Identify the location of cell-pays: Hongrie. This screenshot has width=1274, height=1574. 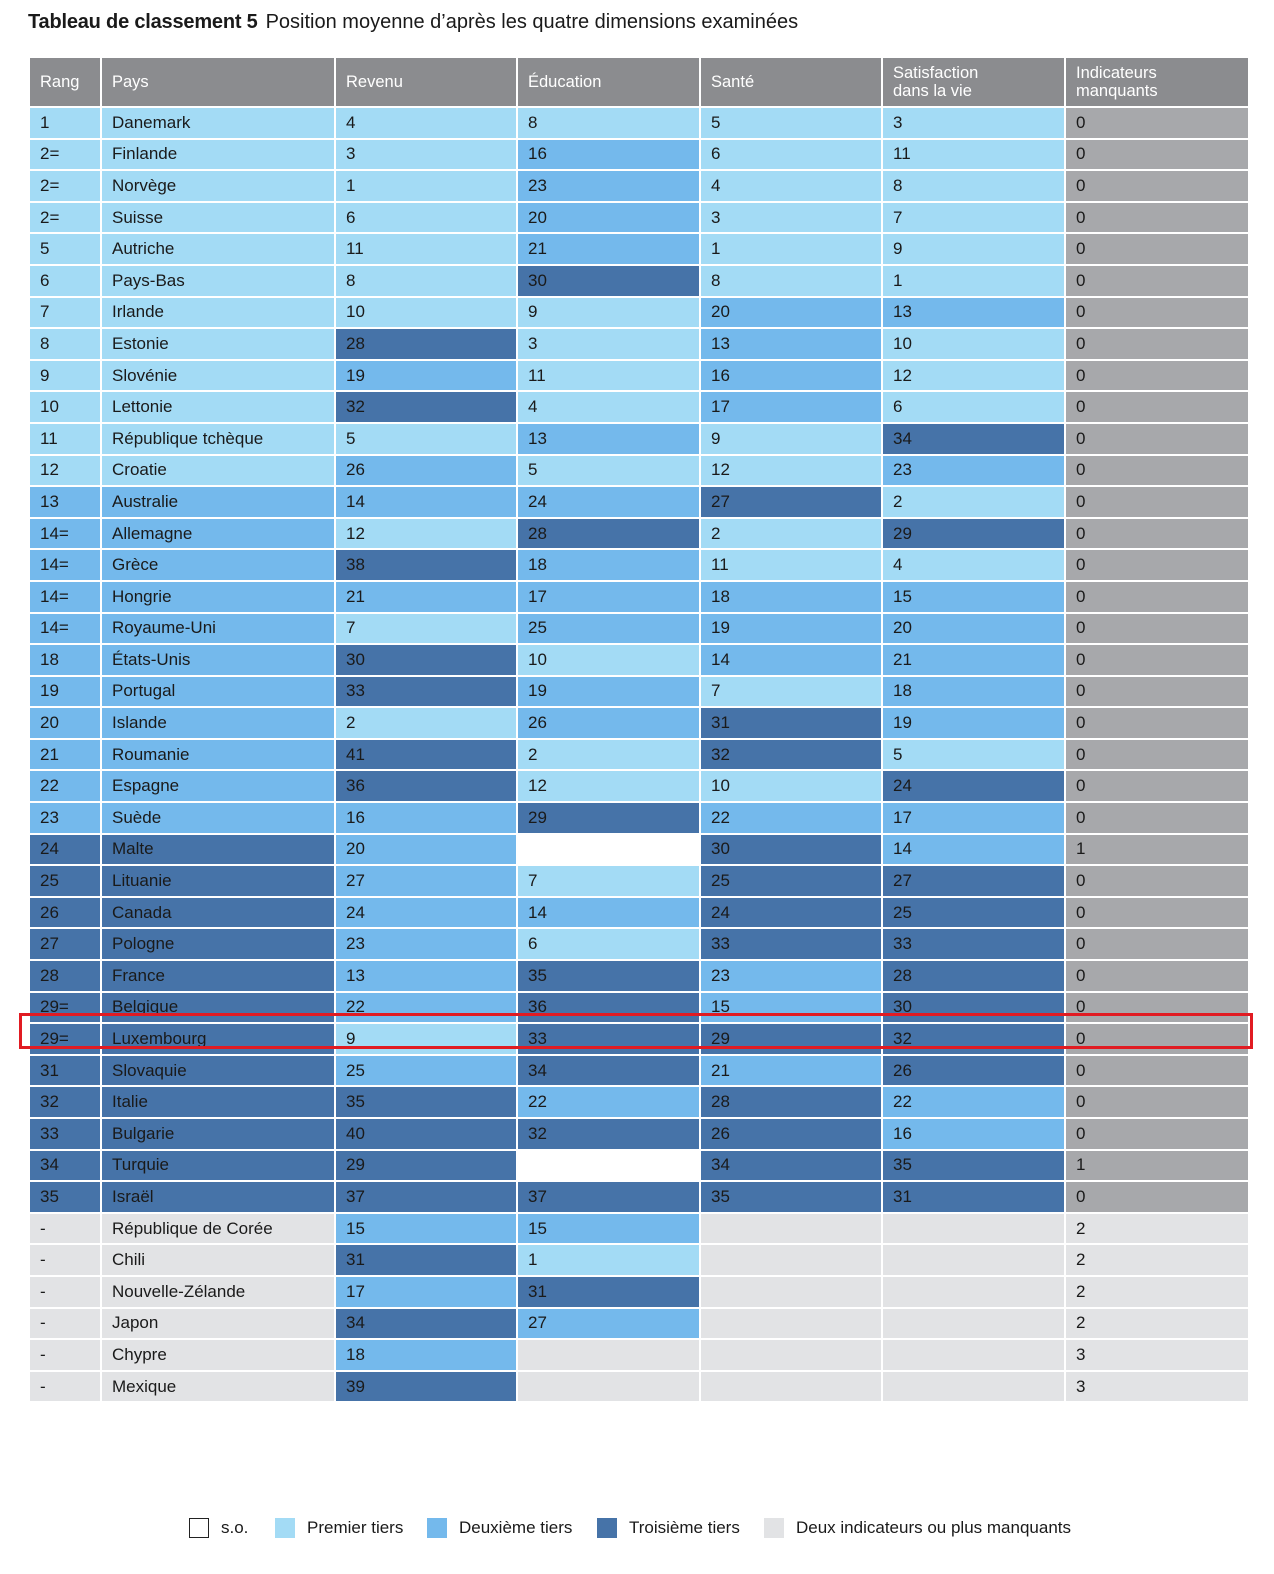
(218, 596).